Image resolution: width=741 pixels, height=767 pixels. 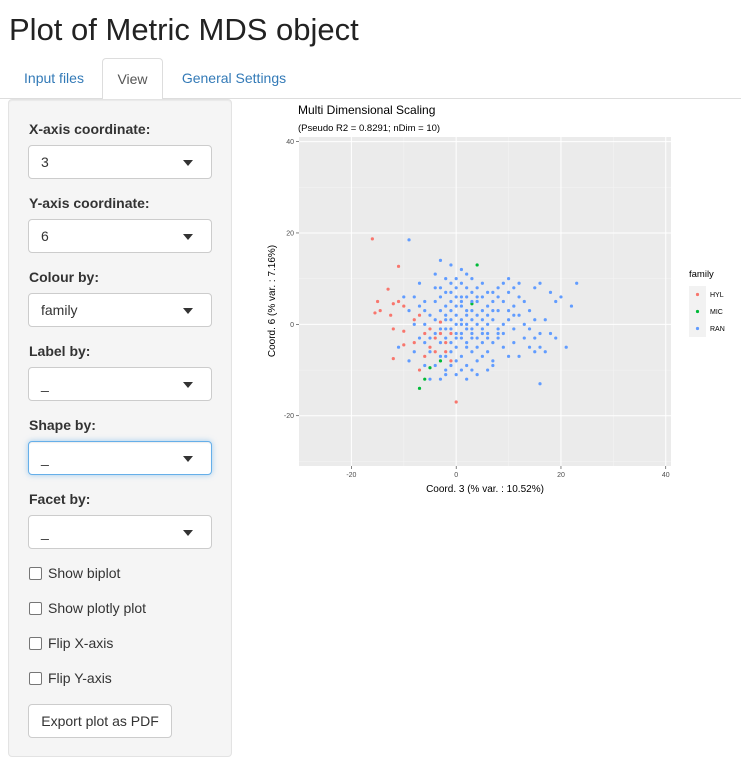 I want to click on label-by-select: _, so click(x=120, y=384).